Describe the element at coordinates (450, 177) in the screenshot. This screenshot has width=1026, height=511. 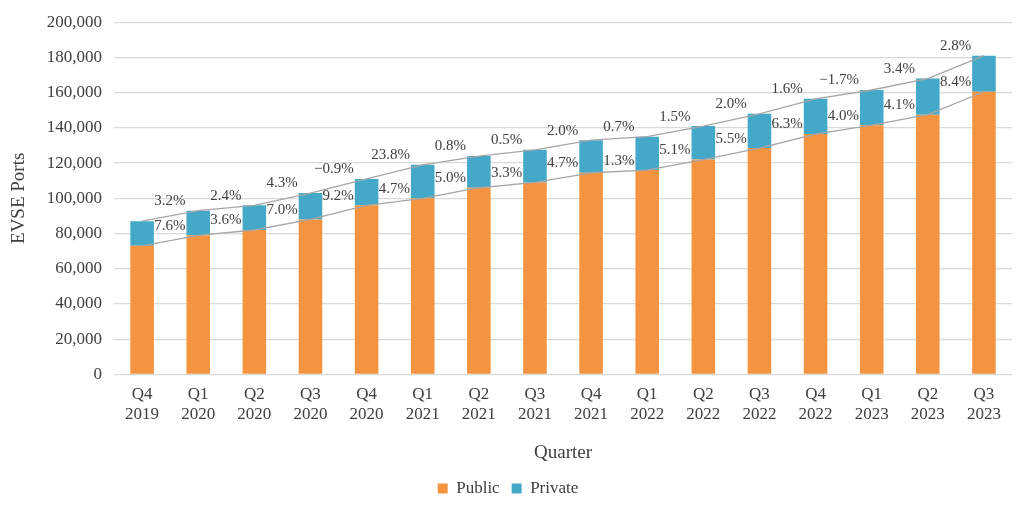
I see `annotation: 5.0%` at that location.